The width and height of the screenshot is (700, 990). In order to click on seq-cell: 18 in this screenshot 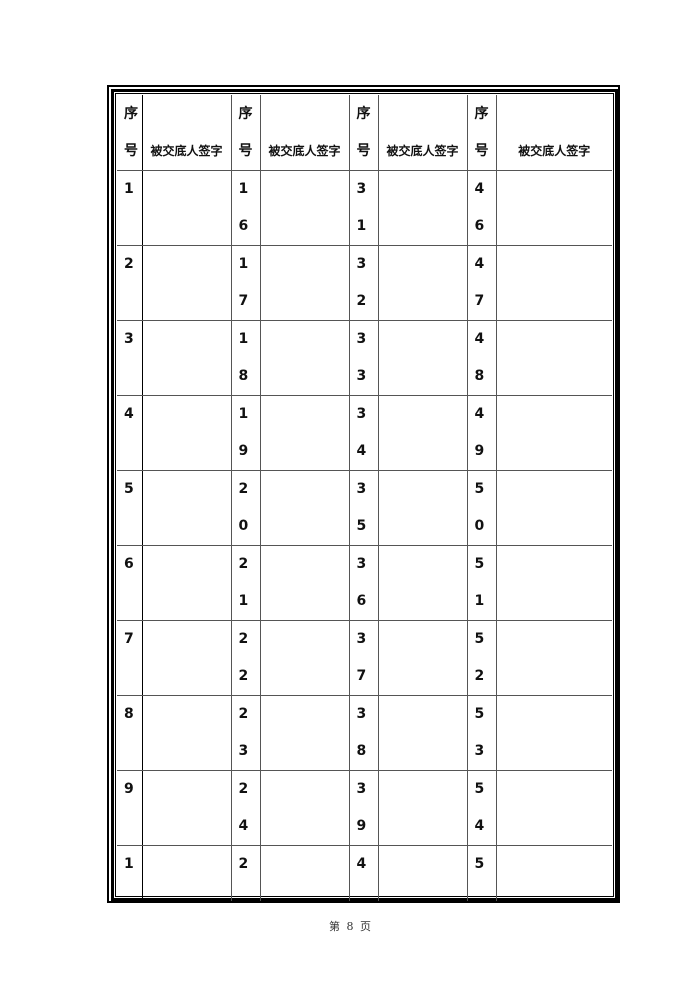, I will do `click(245, 358)`.